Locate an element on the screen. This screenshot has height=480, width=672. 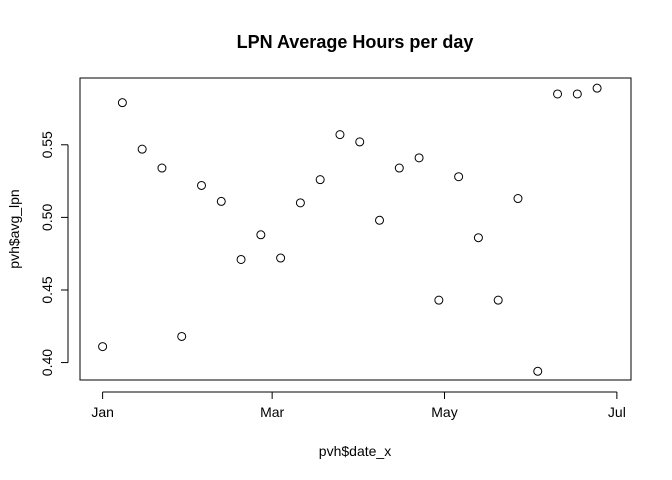
y-tick-label: 0.45 is located at coordinates (47, 289).